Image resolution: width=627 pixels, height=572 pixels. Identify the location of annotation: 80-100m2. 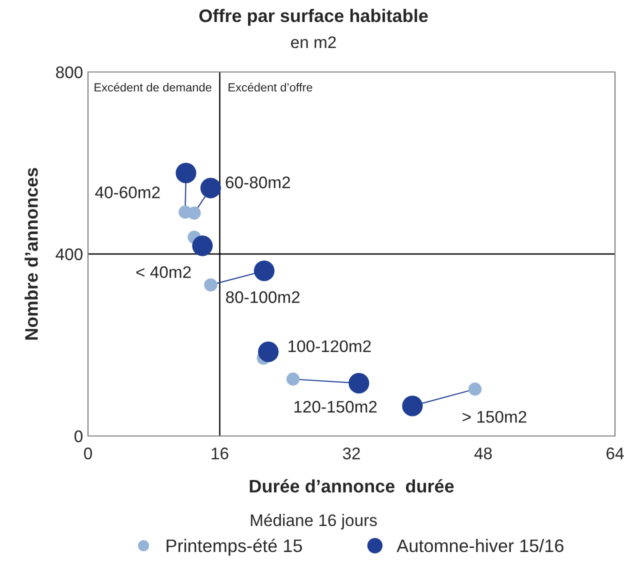
(263, 297).